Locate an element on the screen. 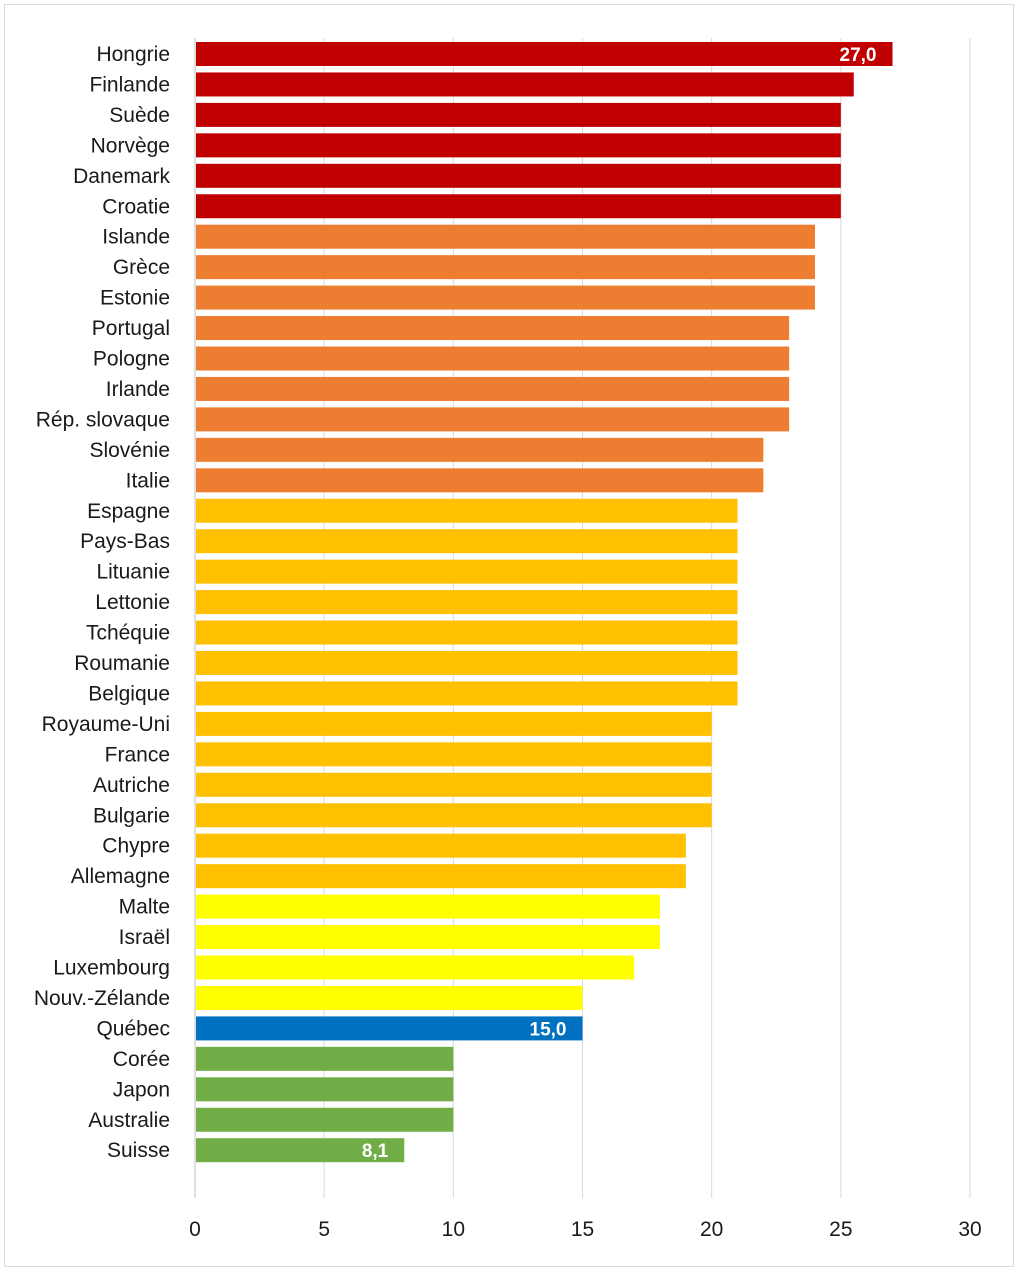 The width and height of the screenshot is (1020, 1273). category-label: Japon is located at coordinates (141, 1089).